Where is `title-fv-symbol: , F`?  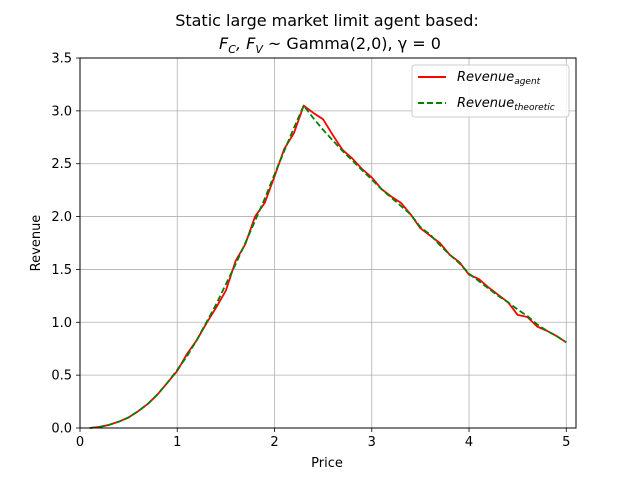
title-fv-symbol: , F is located at coordinates (246, 43).